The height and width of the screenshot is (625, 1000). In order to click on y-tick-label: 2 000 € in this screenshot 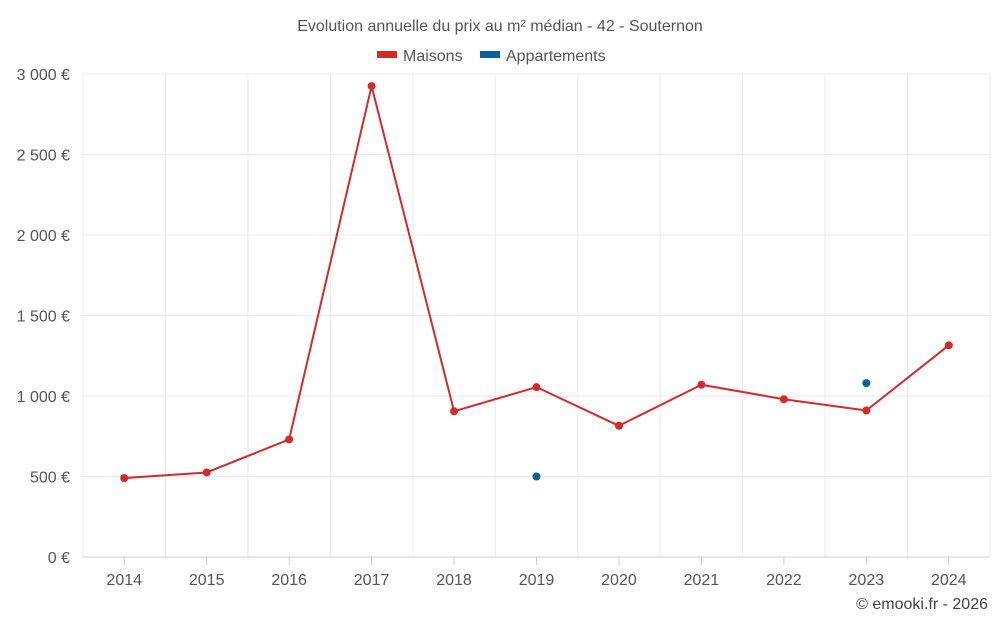, I will do `click(43, 236)`.